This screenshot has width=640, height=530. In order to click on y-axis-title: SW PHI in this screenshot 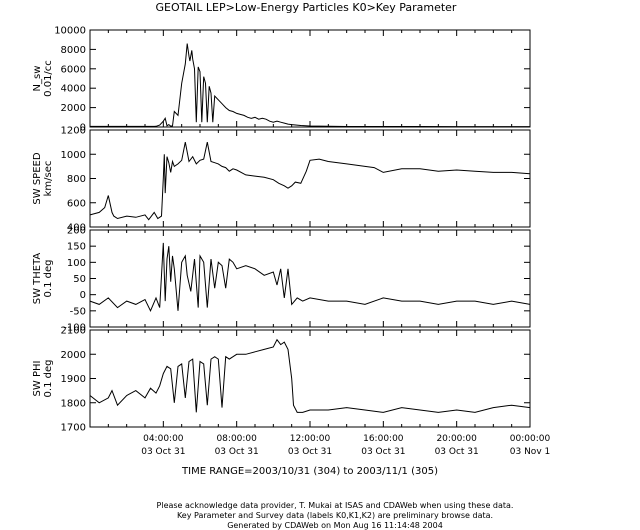, I will do `click(37, 379)`.